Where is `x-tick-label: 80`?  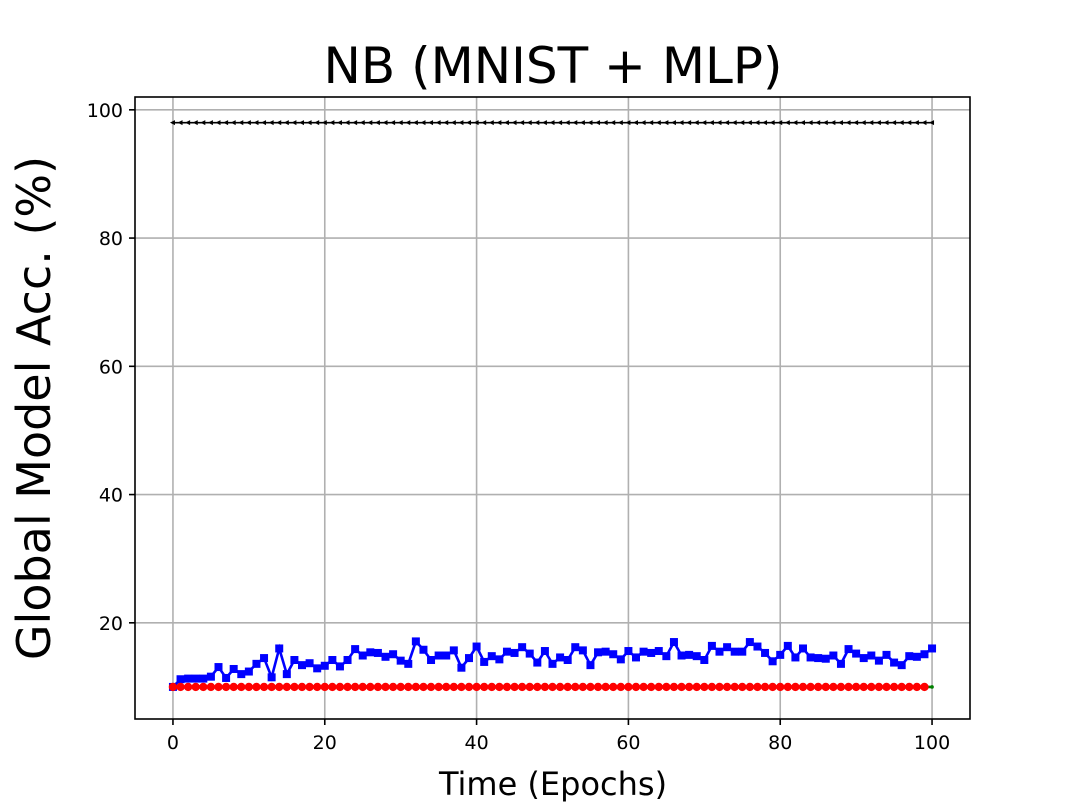 x-tick-label: 80 is located at coordinates (780, 743).